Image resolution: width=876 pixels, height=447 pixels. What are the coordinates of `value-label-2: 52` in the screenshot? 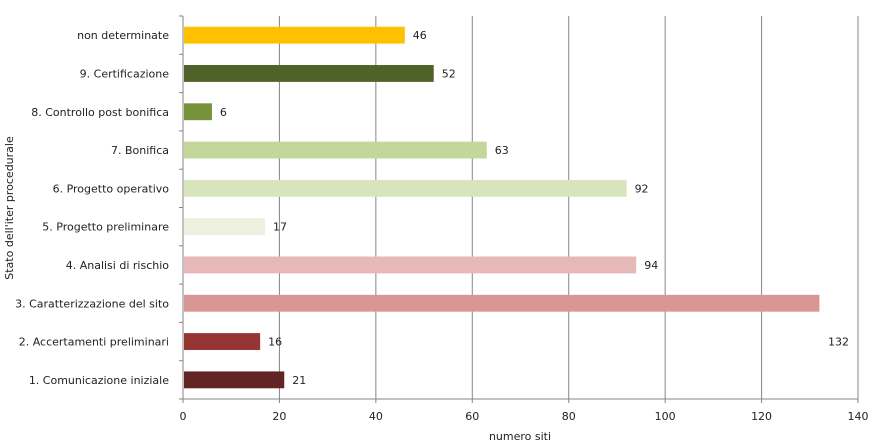 It's located at (449, 73).